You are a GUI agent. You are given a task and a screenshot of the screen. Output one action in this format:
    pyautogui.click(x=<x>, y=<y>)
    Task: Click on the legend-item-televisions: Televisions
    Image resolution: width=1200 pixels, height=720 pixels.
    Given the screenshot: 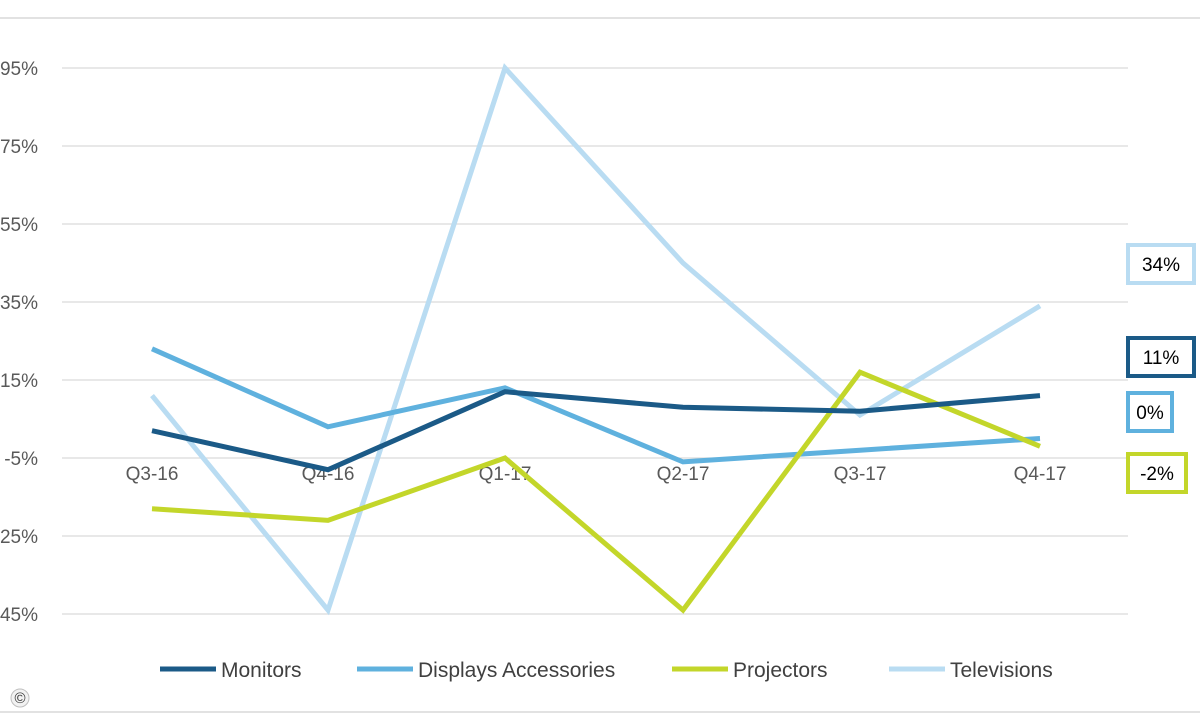 What is the action you would take?
    pyautogui.click(x=971, y=670)
    